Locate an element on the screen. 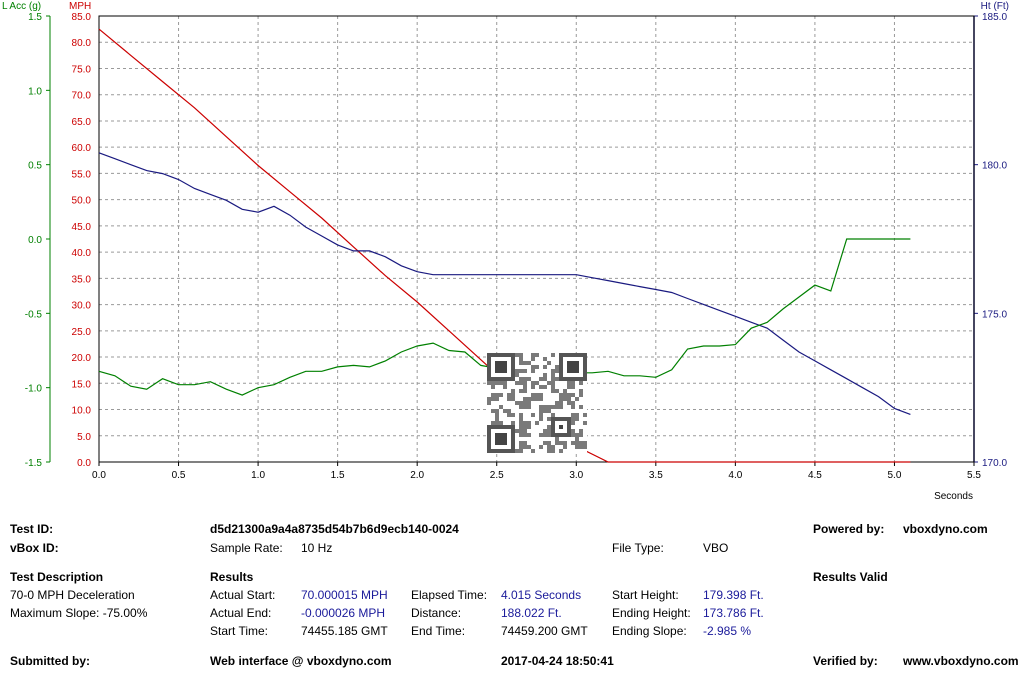 This screenshot has height=676, width=1024. elapsed-time-label: Elapsed Time: is located at coordinates (449, 595).